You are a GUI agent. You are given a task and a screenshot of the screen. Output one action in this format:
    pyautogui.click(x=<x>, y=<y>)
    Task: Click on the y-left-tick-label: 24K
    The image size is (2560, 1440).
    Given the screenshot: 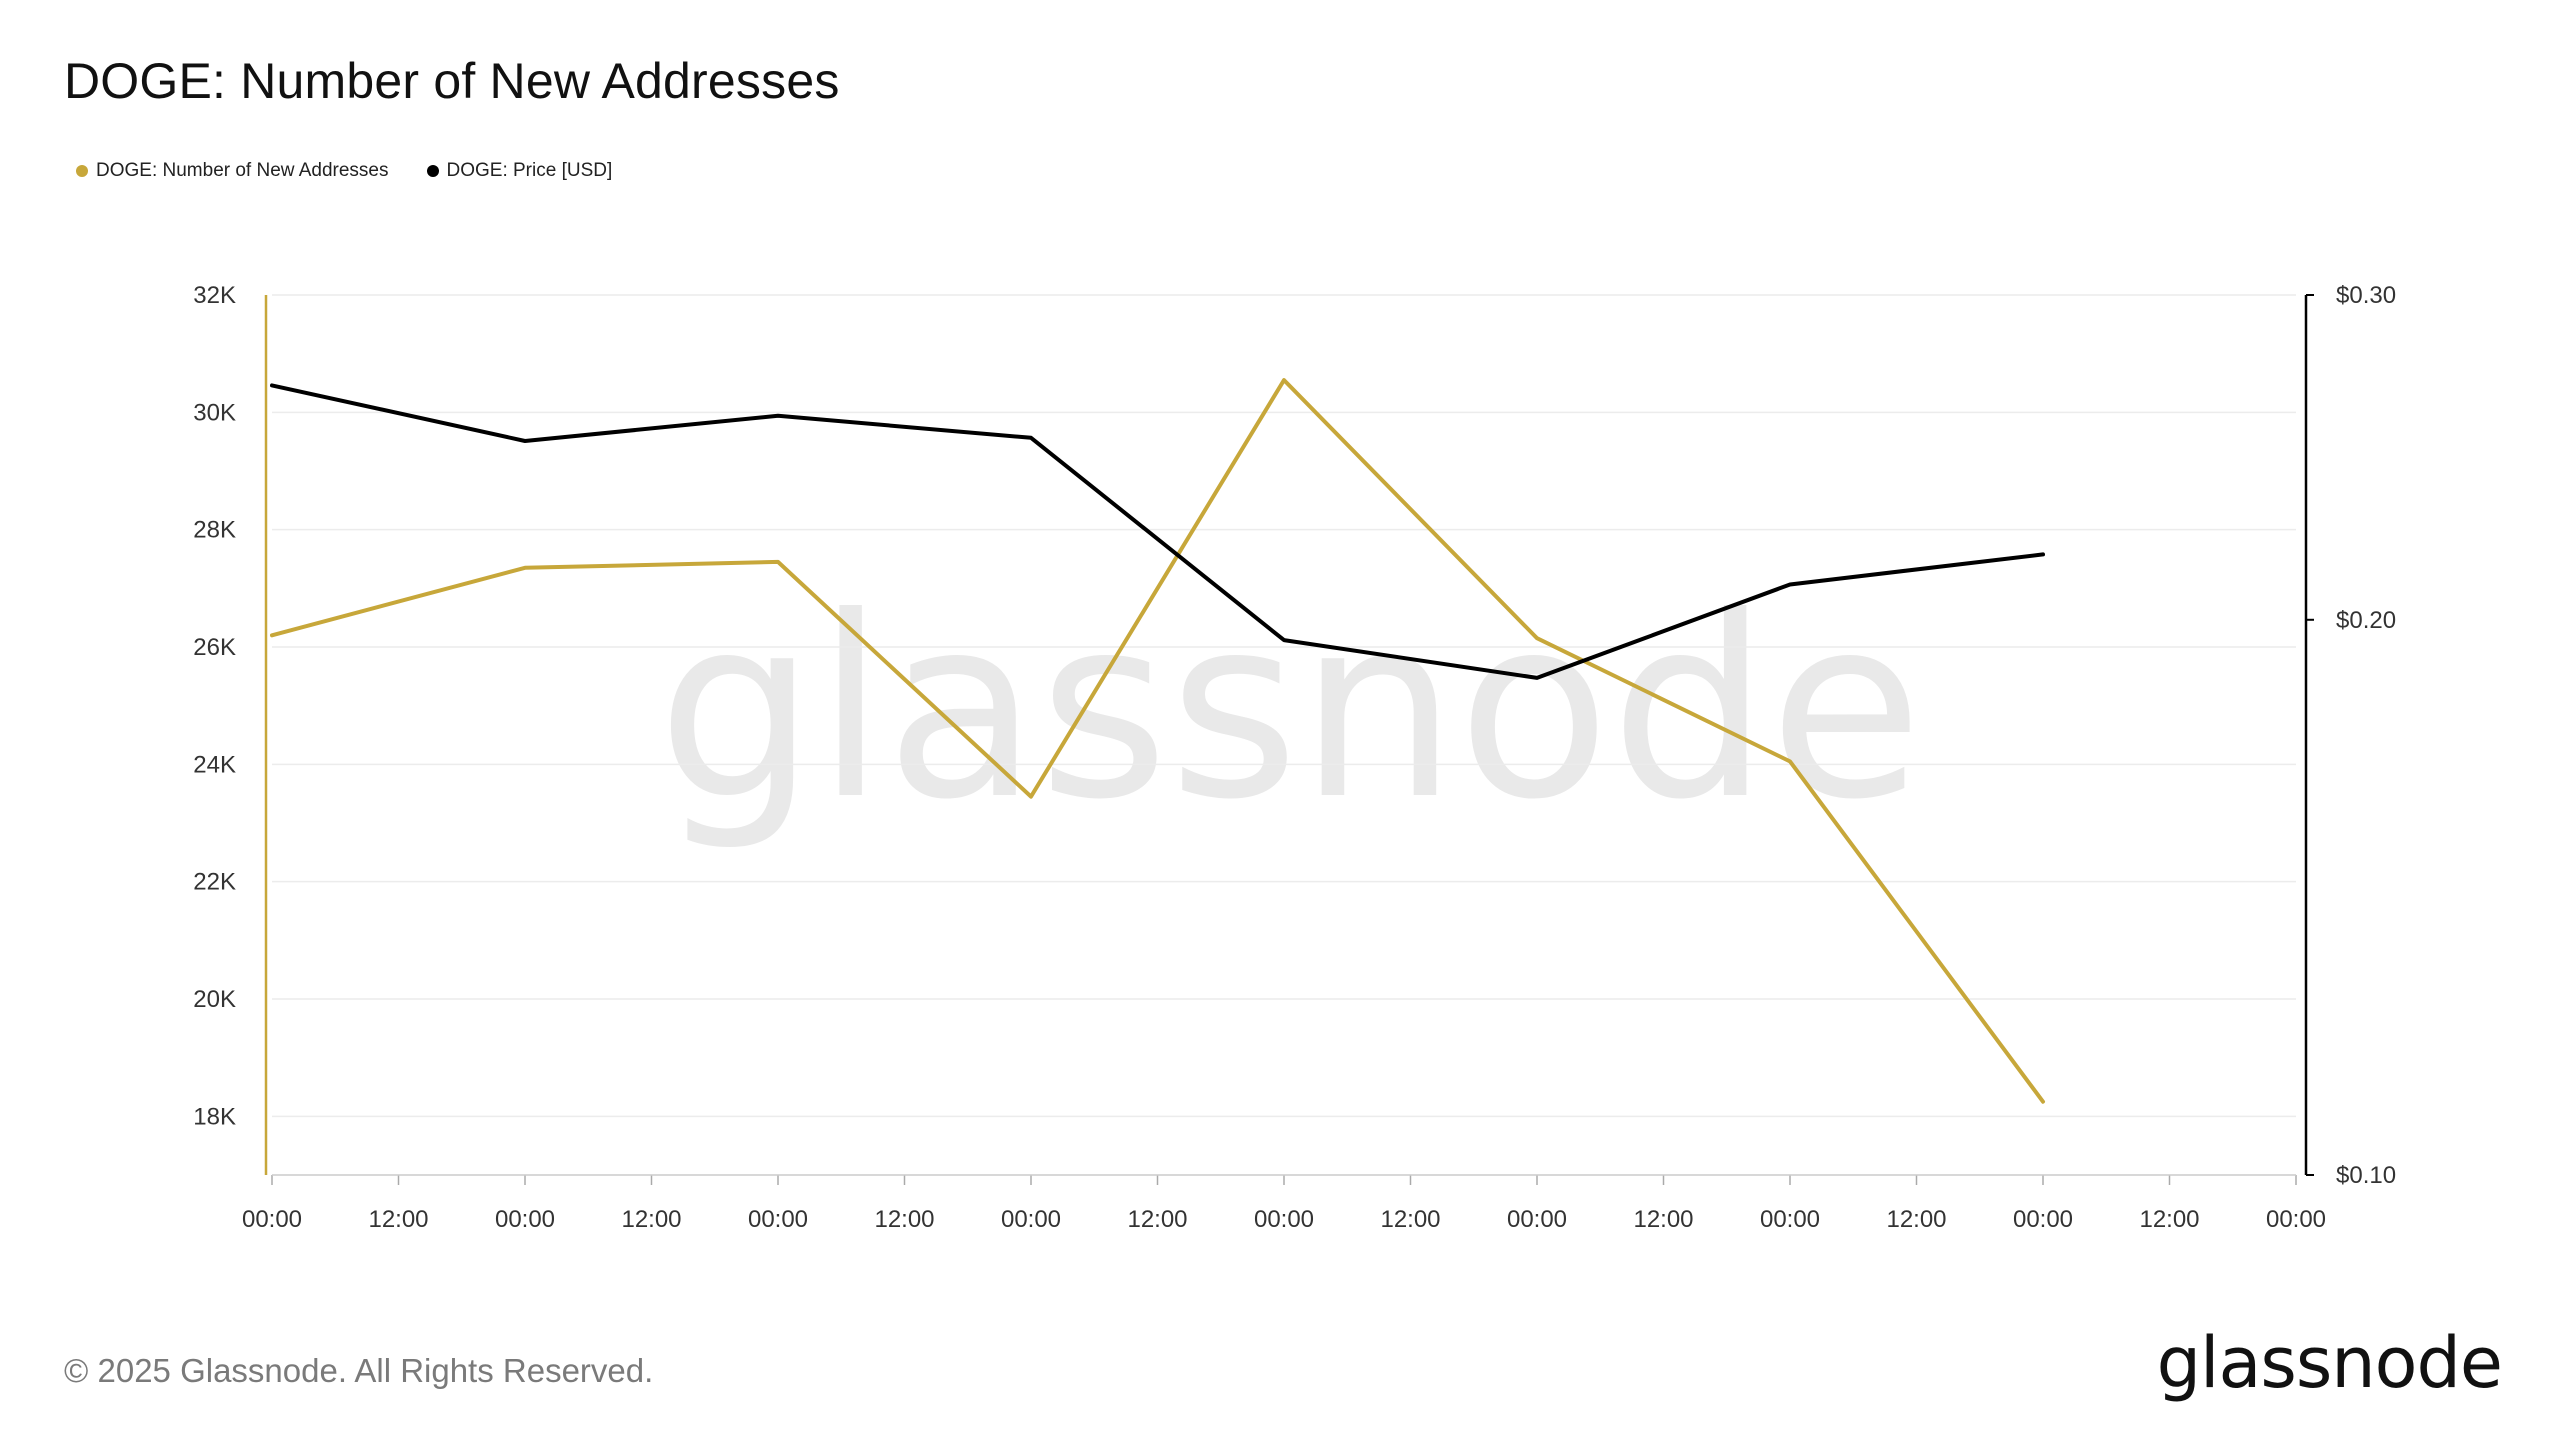 What is the action you would take?
    pyautogui.click(x=214, y=764)
    